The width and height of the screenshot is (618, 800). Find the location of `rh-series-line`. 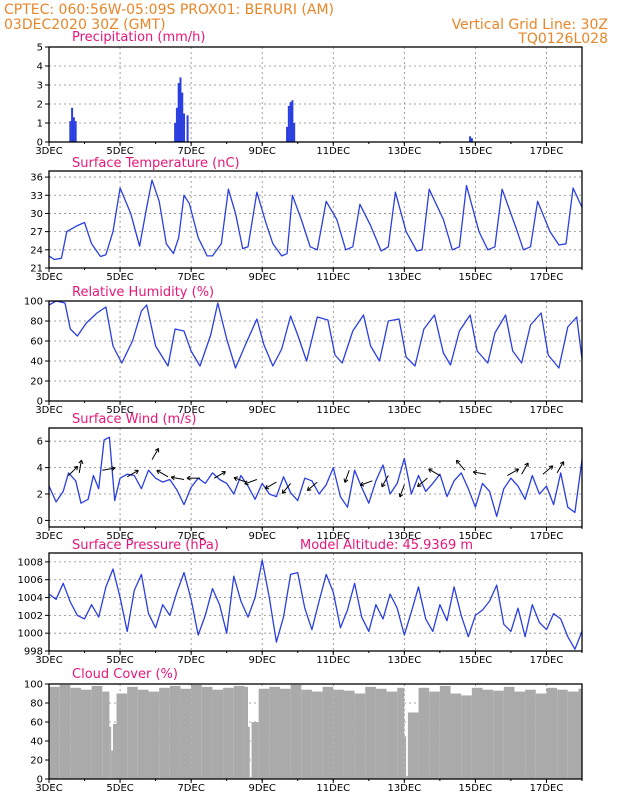

rh-series-line is located at coordinates (315, 334).